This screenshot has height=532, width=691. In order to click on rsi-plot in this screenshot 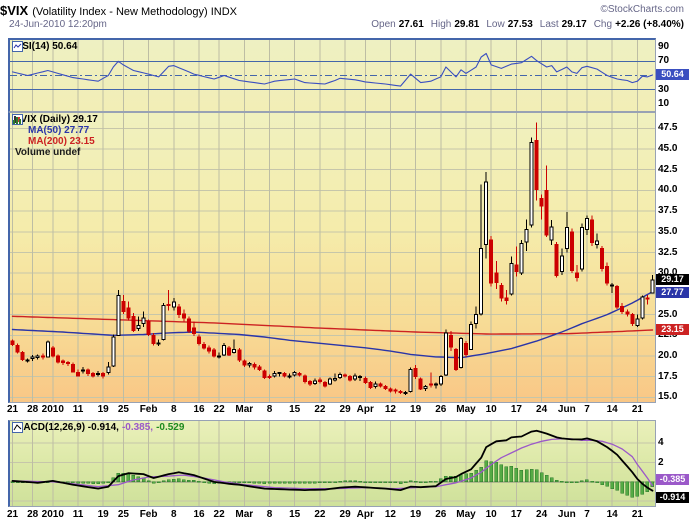, I will do `click(332, 75)`.